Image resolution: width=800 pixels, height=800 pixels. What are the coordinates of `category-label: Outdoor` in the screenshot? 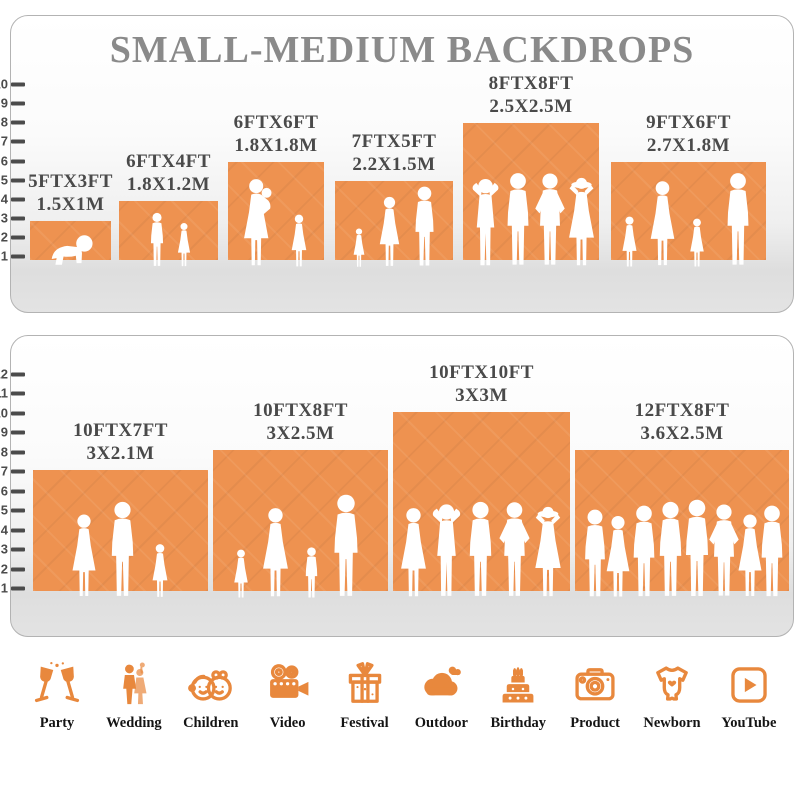 It's located at (441, 723).